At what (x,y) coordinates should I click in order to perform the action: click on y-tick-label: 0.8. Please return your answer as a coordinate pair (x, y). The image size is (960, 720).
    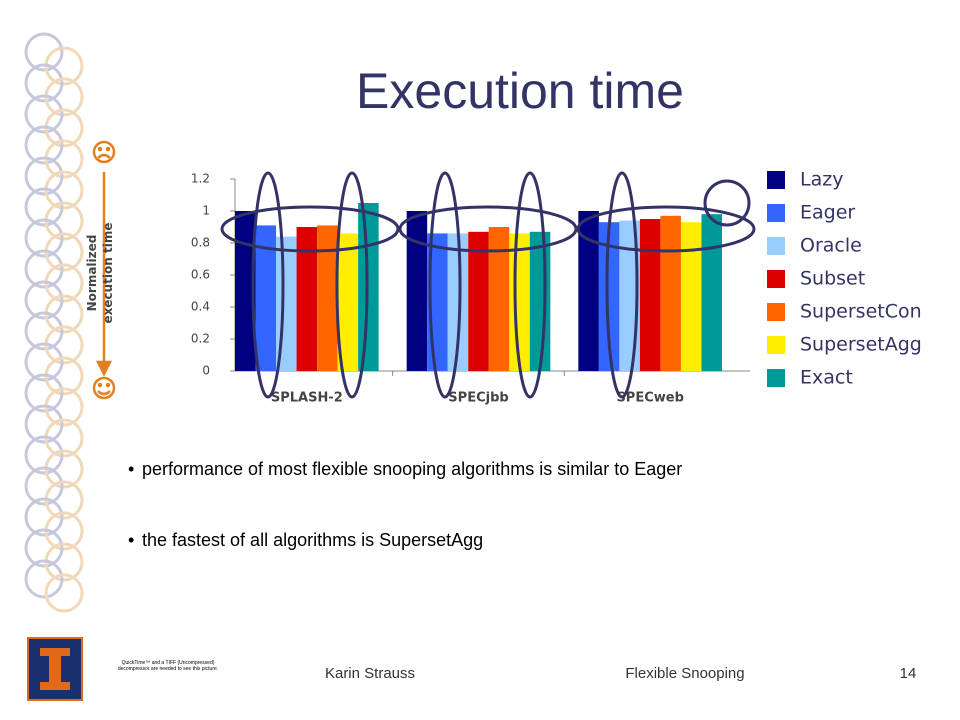
    Looking at the image, I should click on (200, 243).